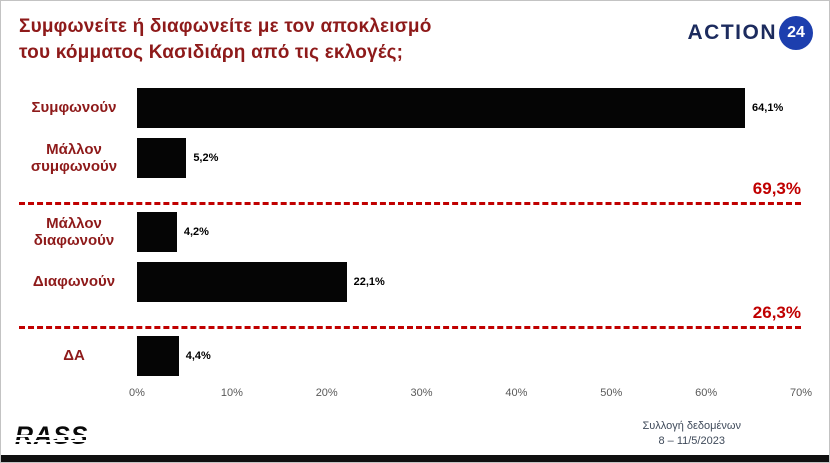 Image resolution: width=830 pixels, height=463 pixels. I want to click on note-line-2: 8 – 11/5/2023, so click(691, 441).